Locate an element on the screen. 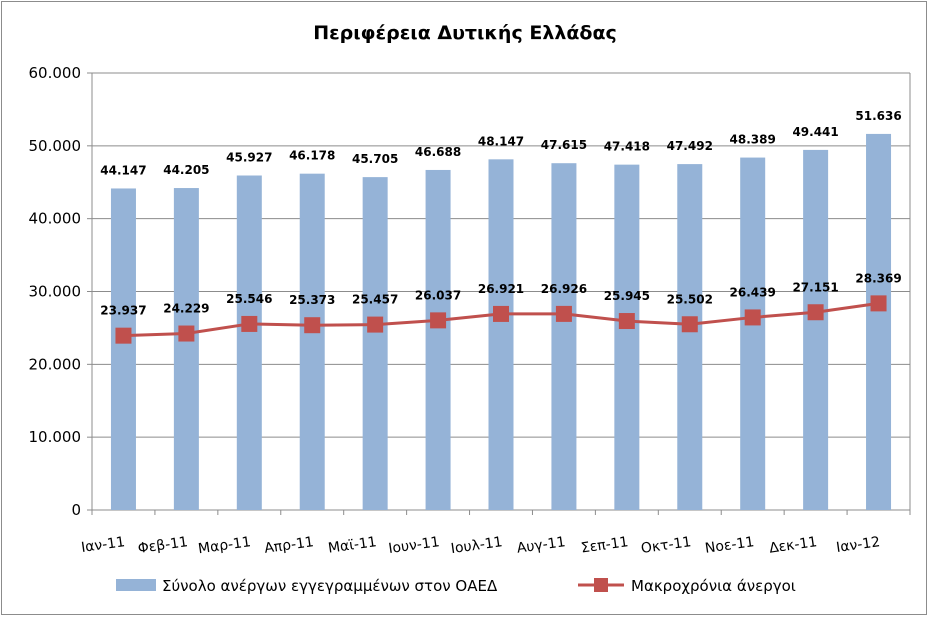  bar-data-label: 45.705 is located at coordinates (375, 159).